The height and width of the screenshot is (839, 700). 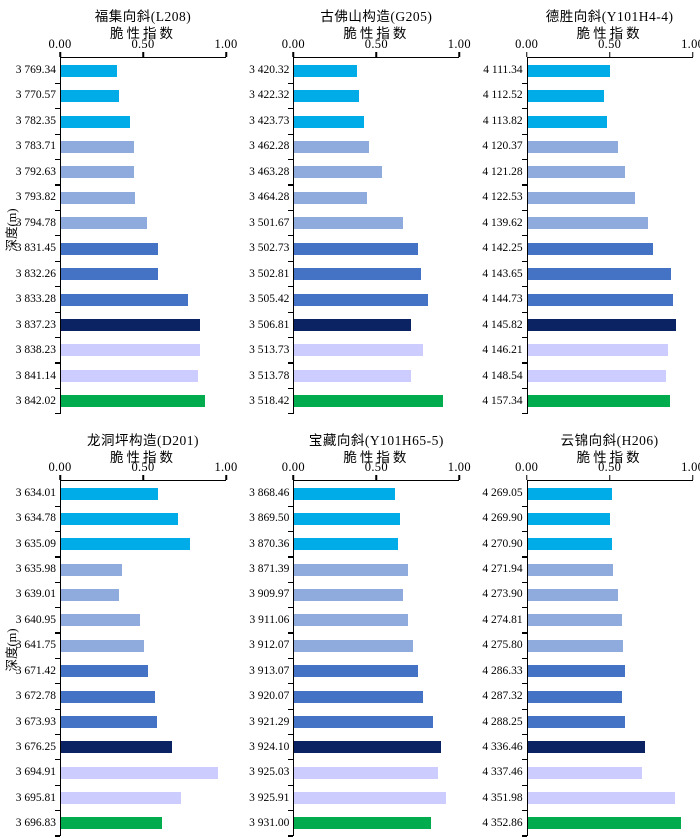 What do you see at coordinates (269, 670) in the screenshot?
I see `depth-label: 3 913.07` at bounding box center [269, 670].